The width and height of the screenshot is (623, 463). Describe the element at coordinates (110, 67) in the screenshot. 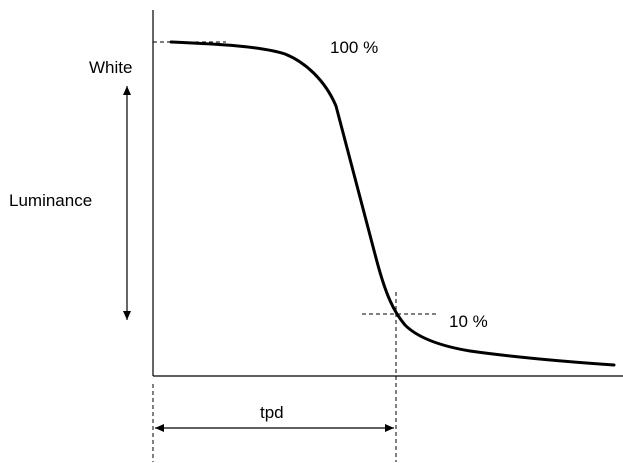

I see `white-label: White` at that location.